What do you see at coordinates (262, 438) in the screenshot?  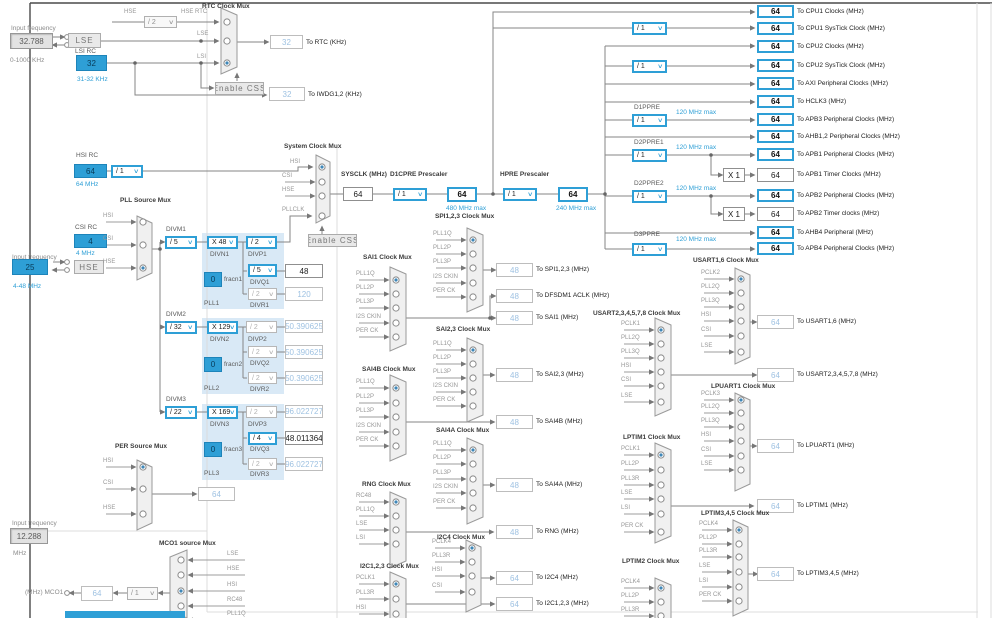 I see `pll3-divq: / 4 ∨` at bounding box center [262, 438].